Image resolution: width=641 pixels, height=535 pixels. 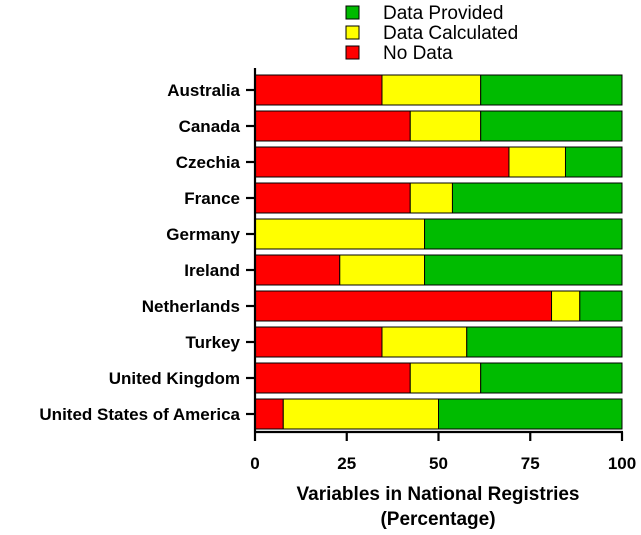 I want to click on bar-germany-data-calculated, so click(x=340, y=234).